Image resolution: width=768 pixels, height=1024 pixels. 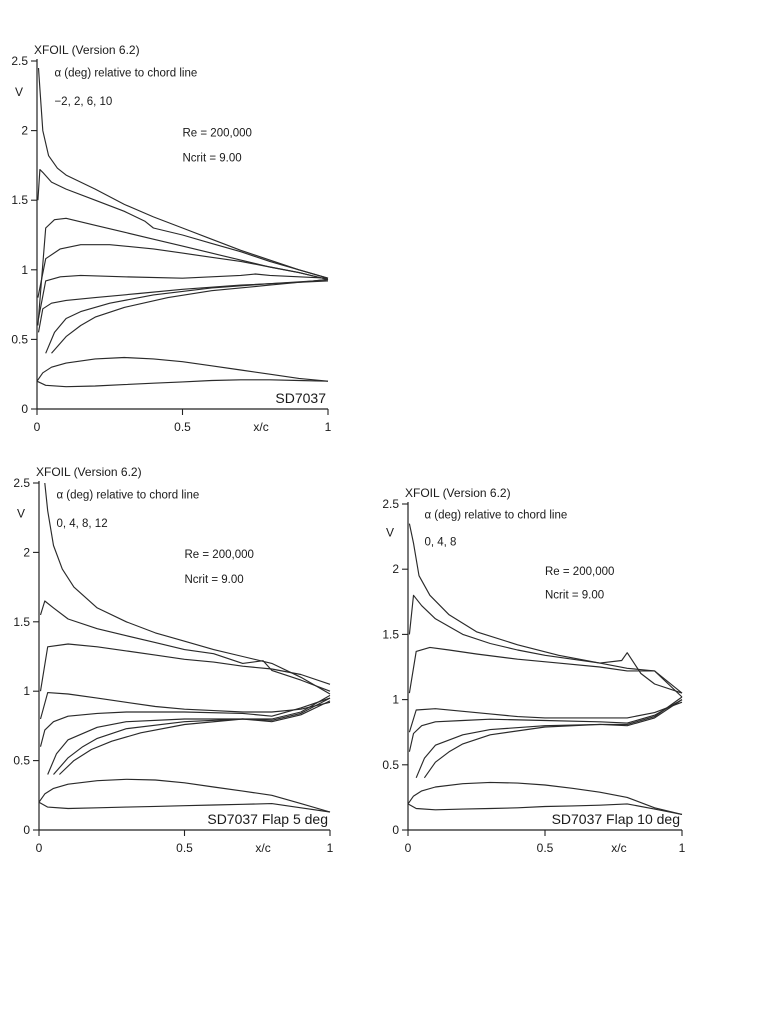 I want to click on airfoil-label: SD7037 Flap 5 deg, so click(x=267, y=819).